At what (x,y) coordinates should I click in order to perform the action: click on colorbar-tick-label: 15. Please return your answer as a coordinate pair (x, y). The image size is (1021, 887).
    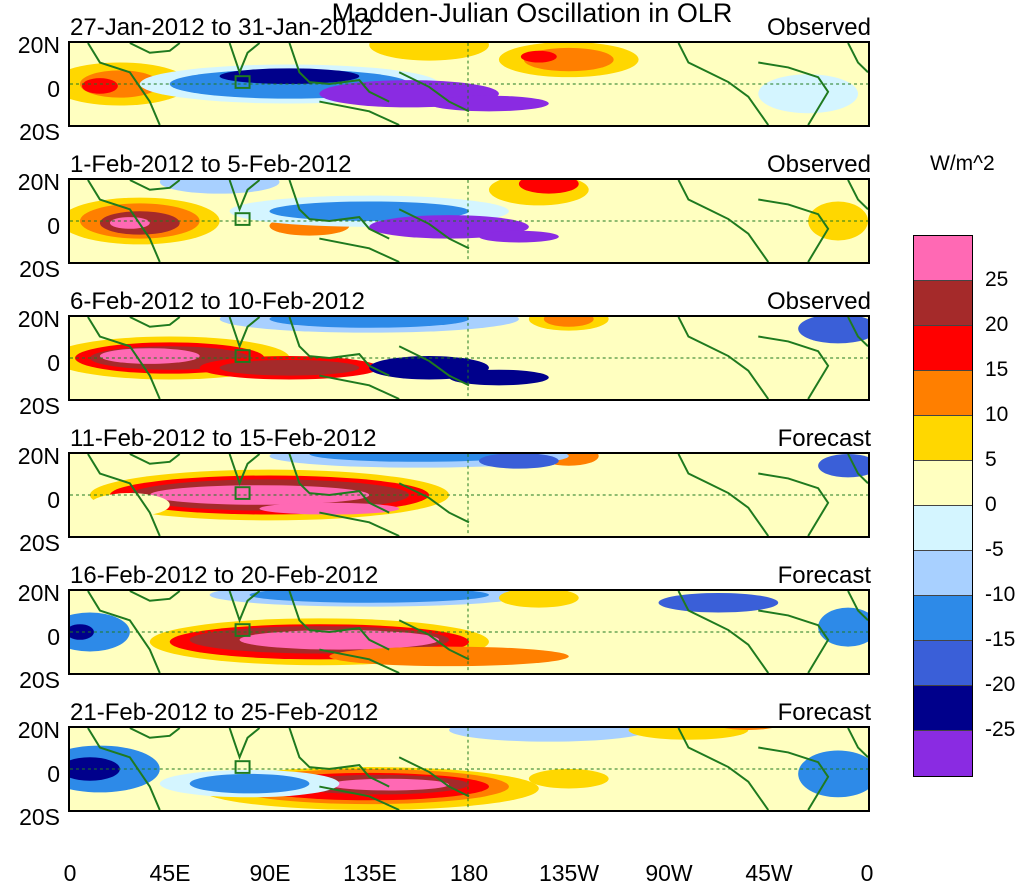
    Looking at the image, I should click on (997, 369).